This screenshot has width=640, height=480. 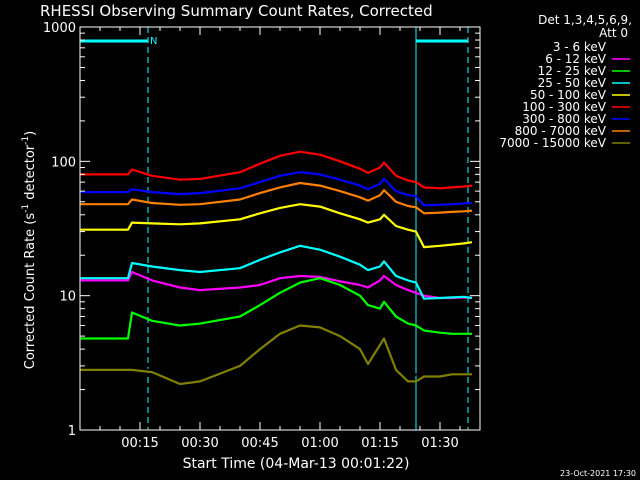 What do you see at coordinates (67, 297) in the screenshot?
I see `y-tick-label: 10` at bounding box center [67, 297].